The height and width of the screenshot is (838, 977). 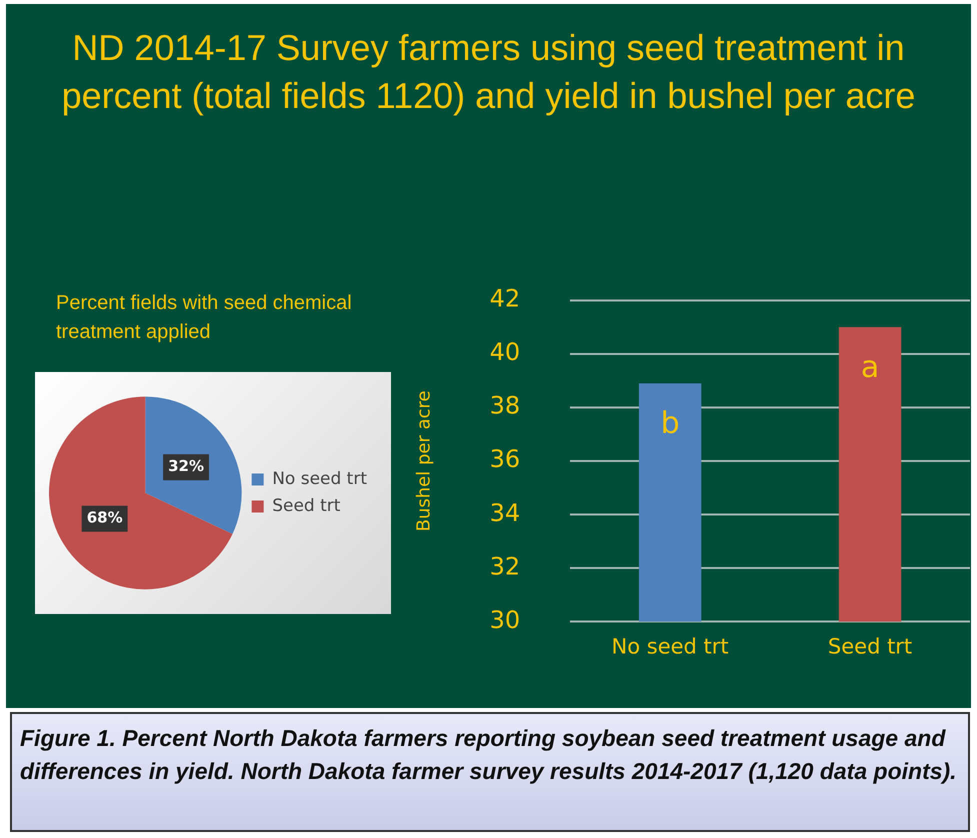 What do you see at coordinates (423, 461) in the screenshot?
I see `y-axis-title: Bushel per acre` at bounding box center [423, 461].